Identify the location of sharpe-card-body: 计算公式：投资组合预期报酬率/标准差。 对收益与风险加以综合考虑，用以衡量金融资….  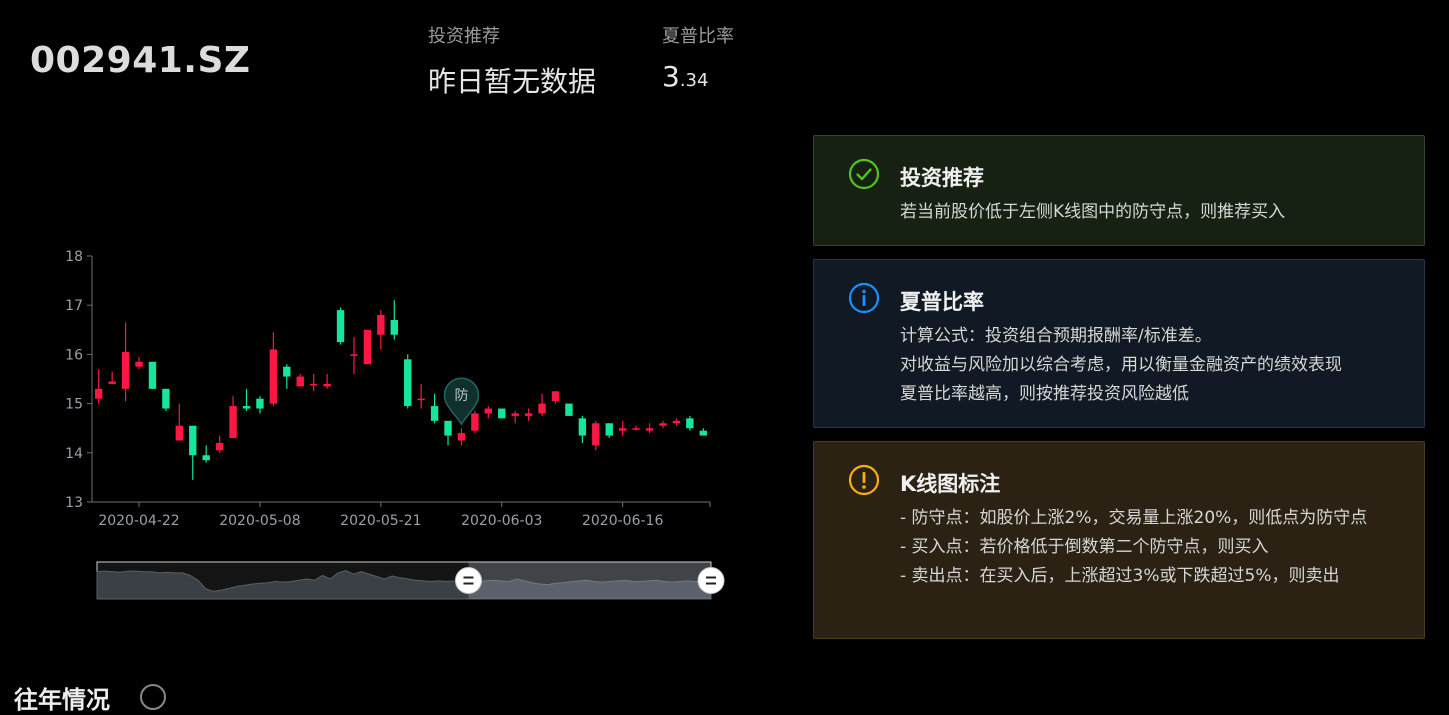
(1147, 365).